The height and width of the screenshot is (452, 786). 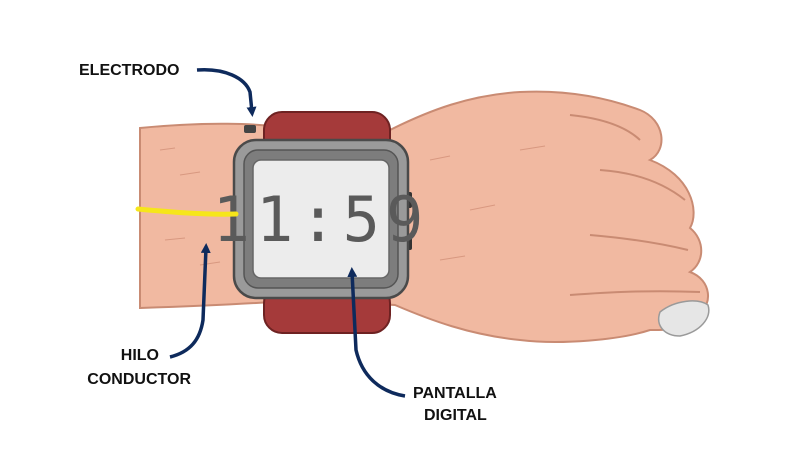 What do you see at coordinates (684, 318) in the screenshot?
I see `thumbnail` at bounding box center [684, 318].